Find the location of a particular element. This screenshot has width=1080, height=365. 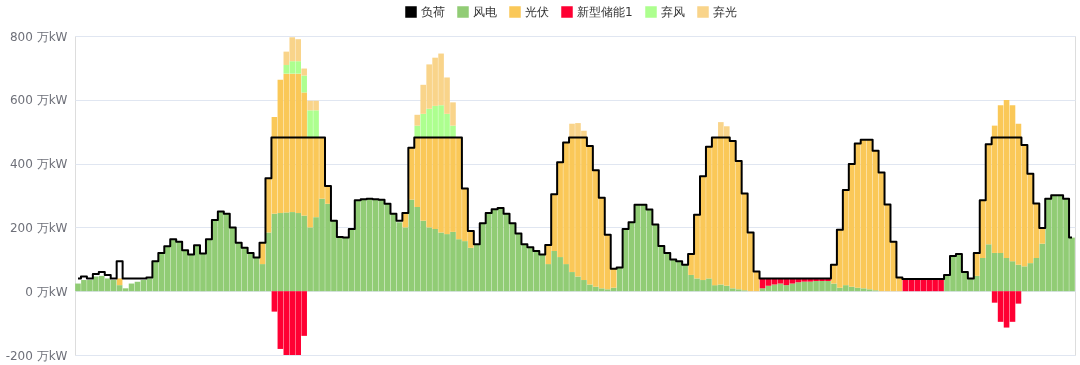

legend-label: 风电 is located at coordinates (485, 12).